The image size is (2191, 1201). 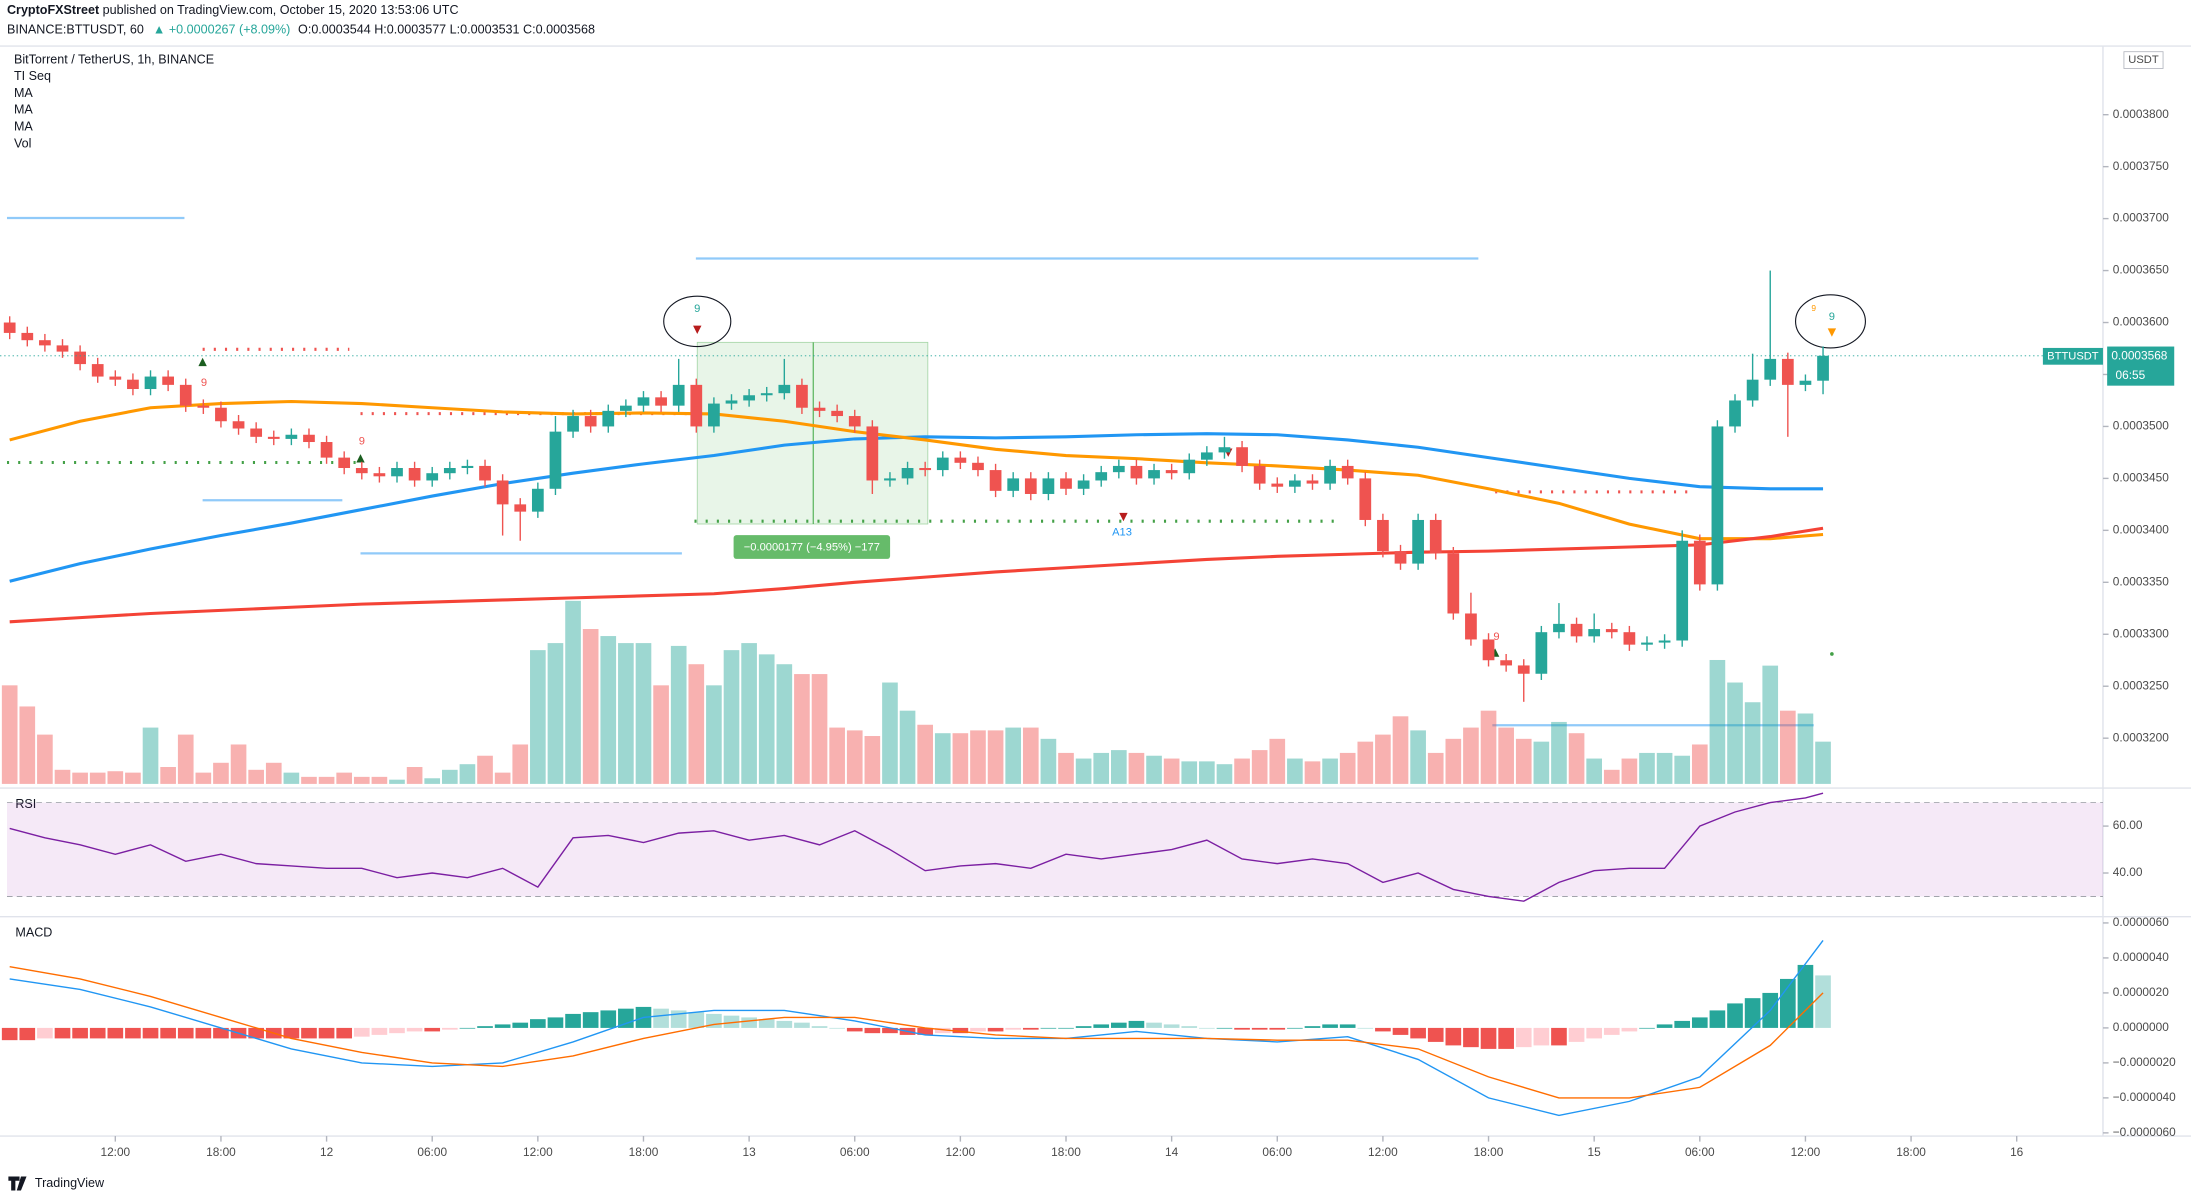 I want to click on y-tick-label: 0.0003400, so click(x=2141, y=529).